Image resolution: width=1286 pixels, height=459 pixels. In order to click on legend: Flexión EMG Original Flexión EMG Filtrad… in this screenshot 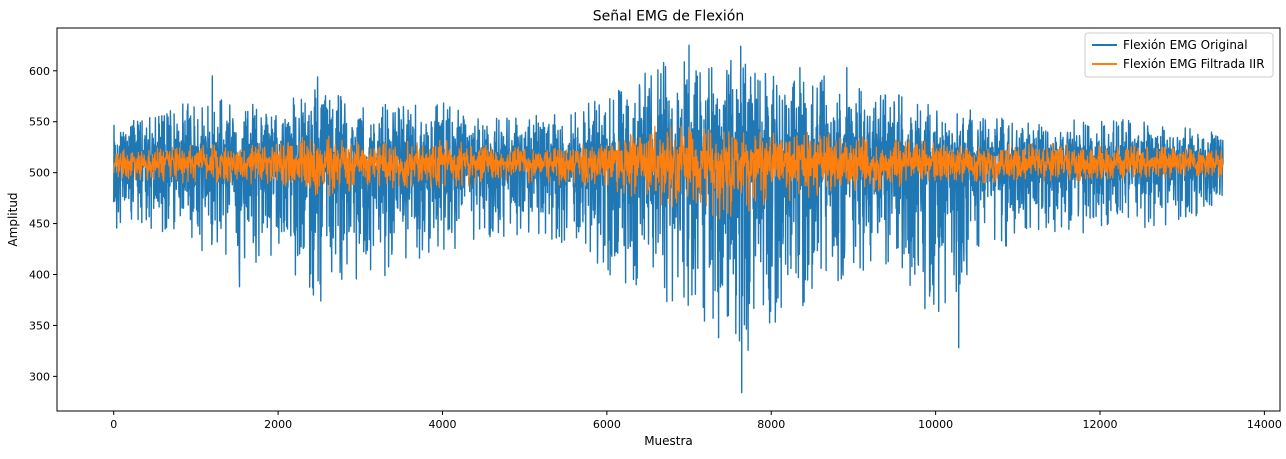, I will do `click(1179, 55)`.